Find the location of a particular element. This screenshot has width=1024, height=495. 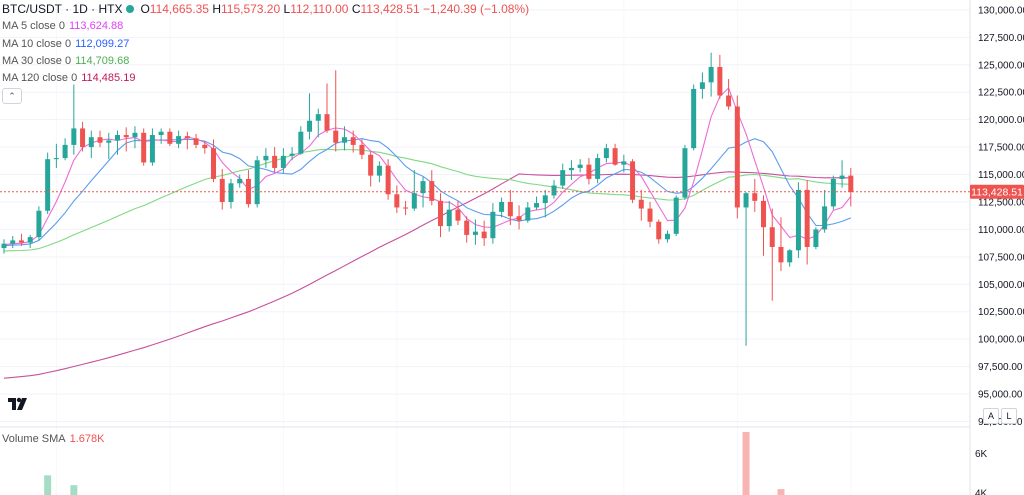

close-value: 113,428.51 is located at coordinates (390, 9).